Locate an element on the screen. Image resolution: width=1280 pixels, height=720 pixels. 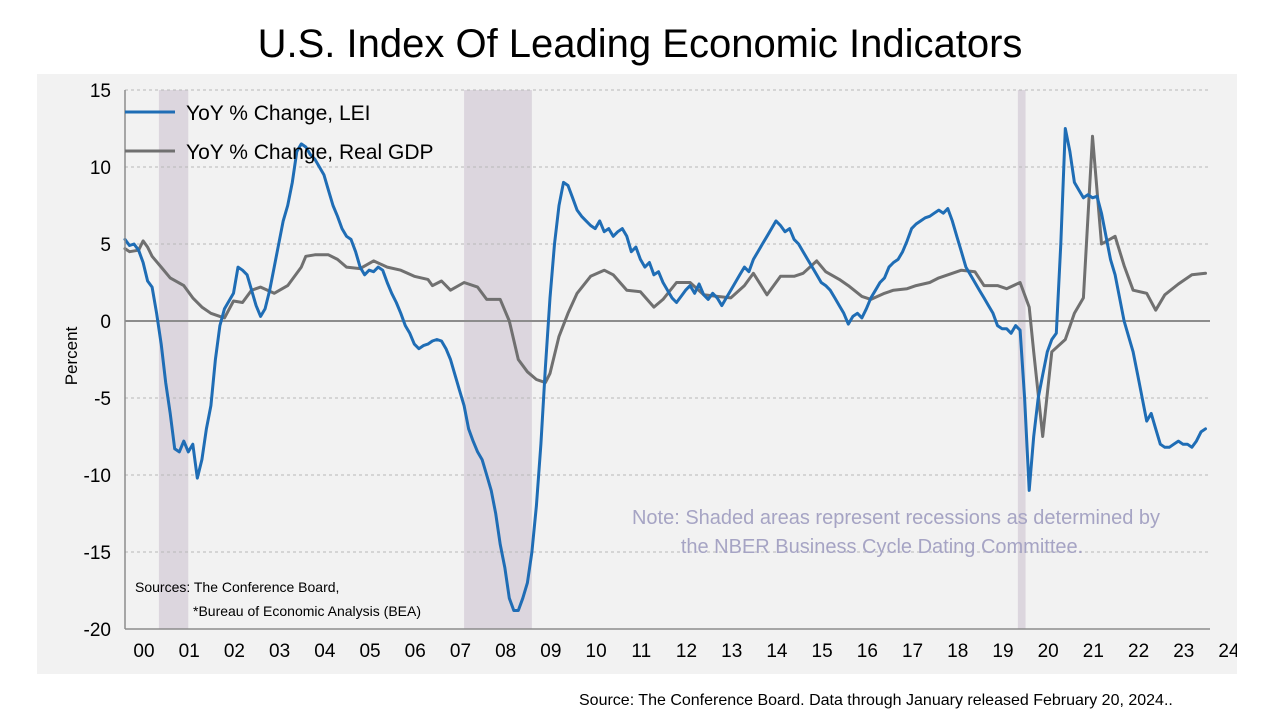
x-tick-label: 19 is located at coordinates (1002, 651).